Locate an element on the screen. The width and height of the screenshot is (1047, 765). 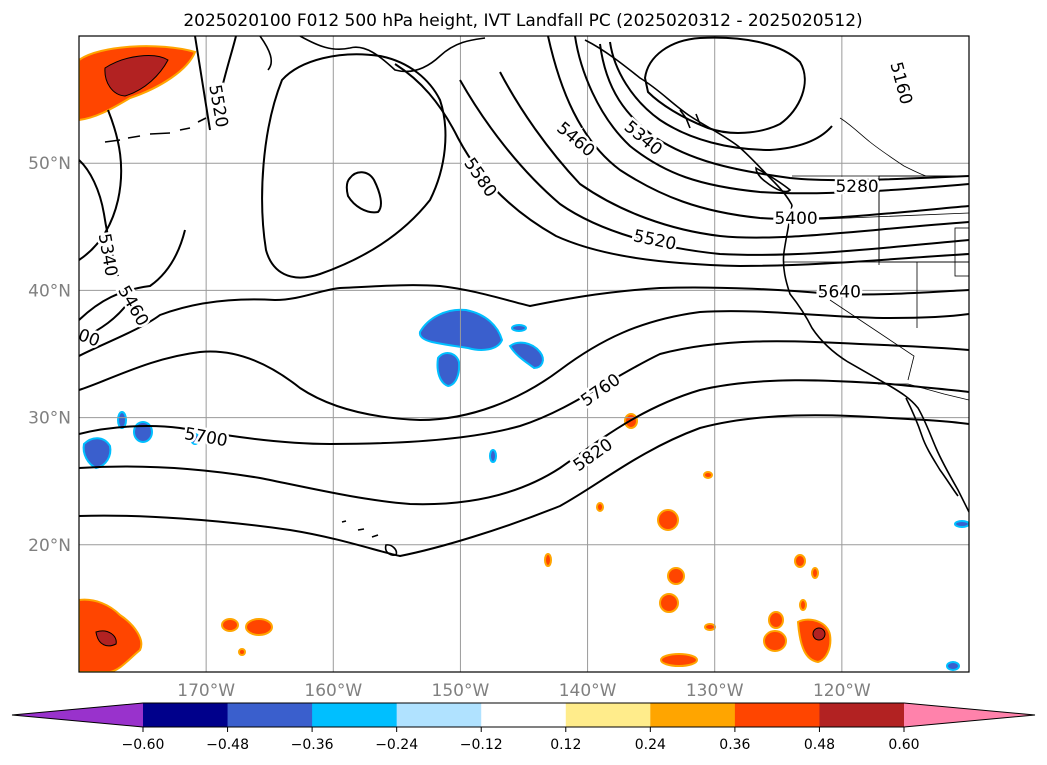
border-alaska-canada is located at coordinates (883, 147).